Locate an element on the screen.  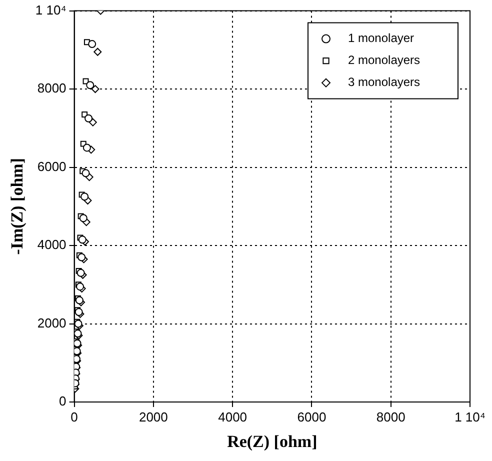
x-axis-title: Re(Z) [ohm] is located at coordinates (272, 442).